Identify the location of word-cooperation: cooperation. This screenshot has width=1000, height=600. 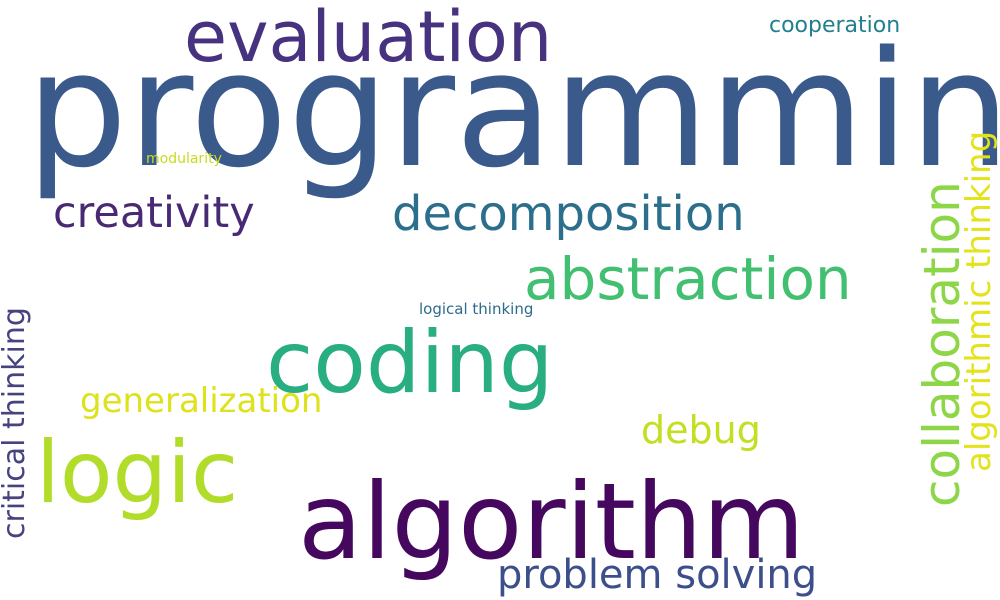
(835, 25).